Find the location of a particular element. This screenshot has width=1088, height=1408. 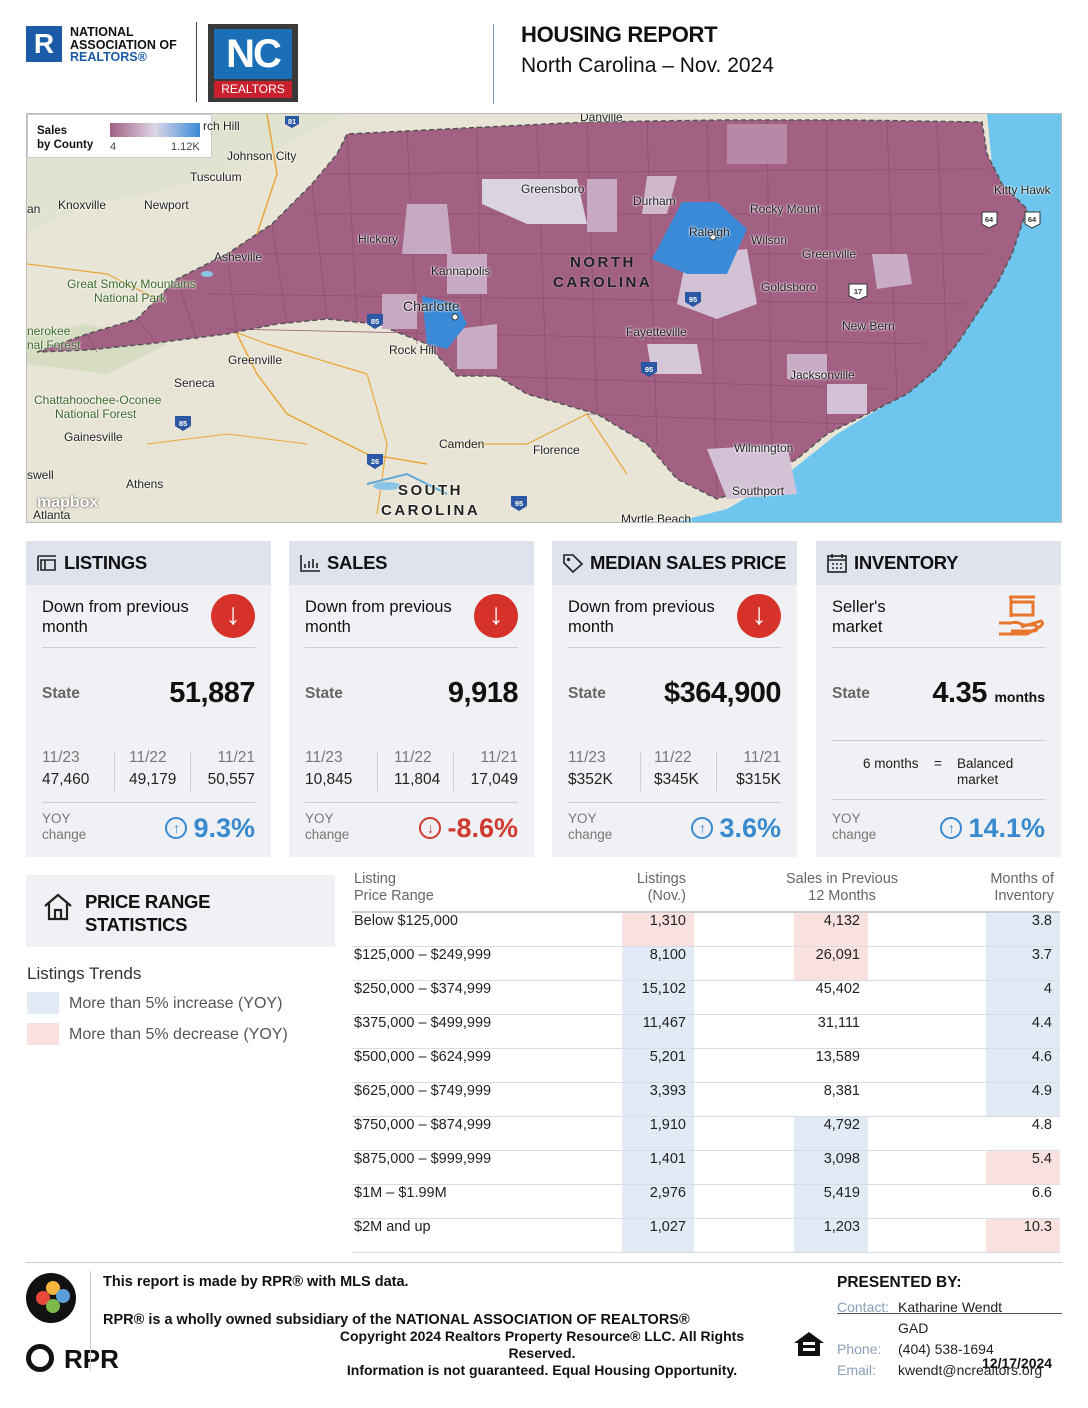

table-cell-months: 5.4 is located at coordinates (1023, 1167).